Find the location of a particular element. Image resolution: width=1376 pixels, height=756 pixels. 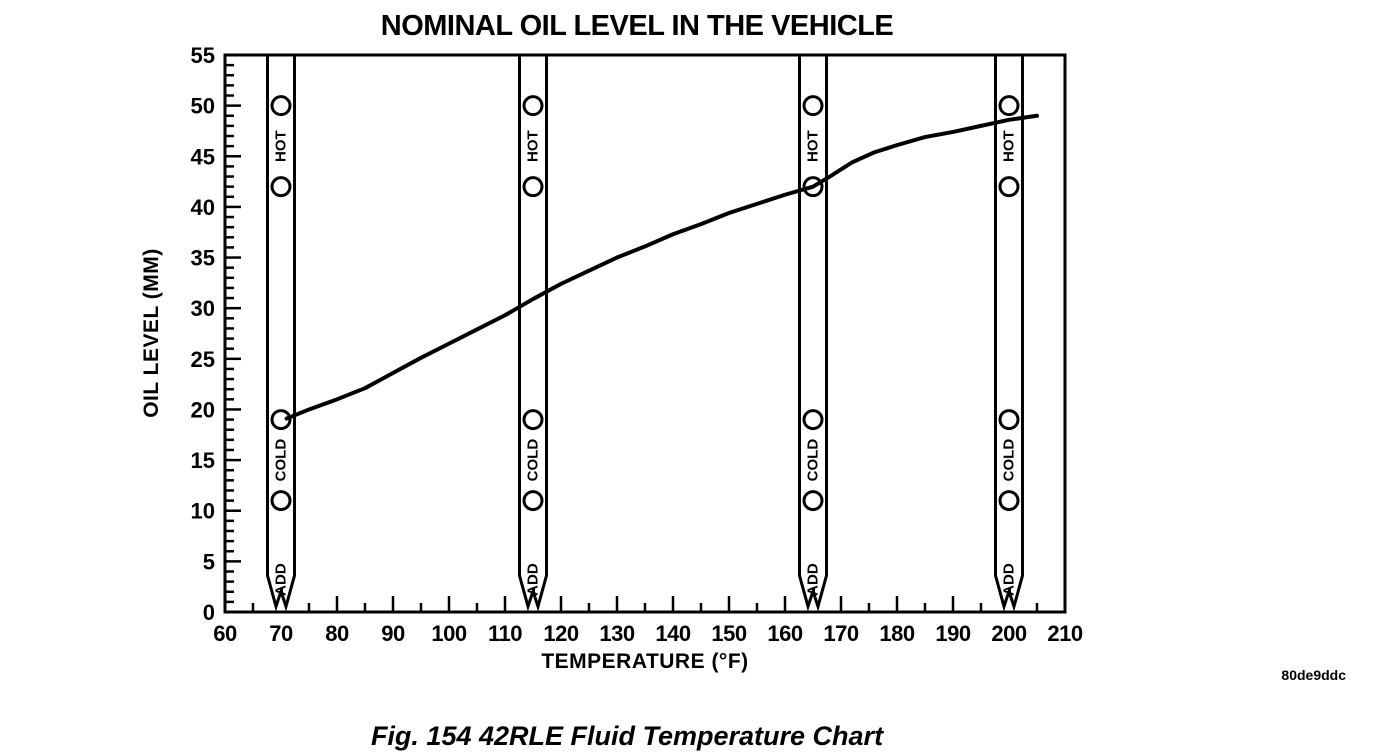

y-tick-label: 25 is located at coordinates (203, 359).